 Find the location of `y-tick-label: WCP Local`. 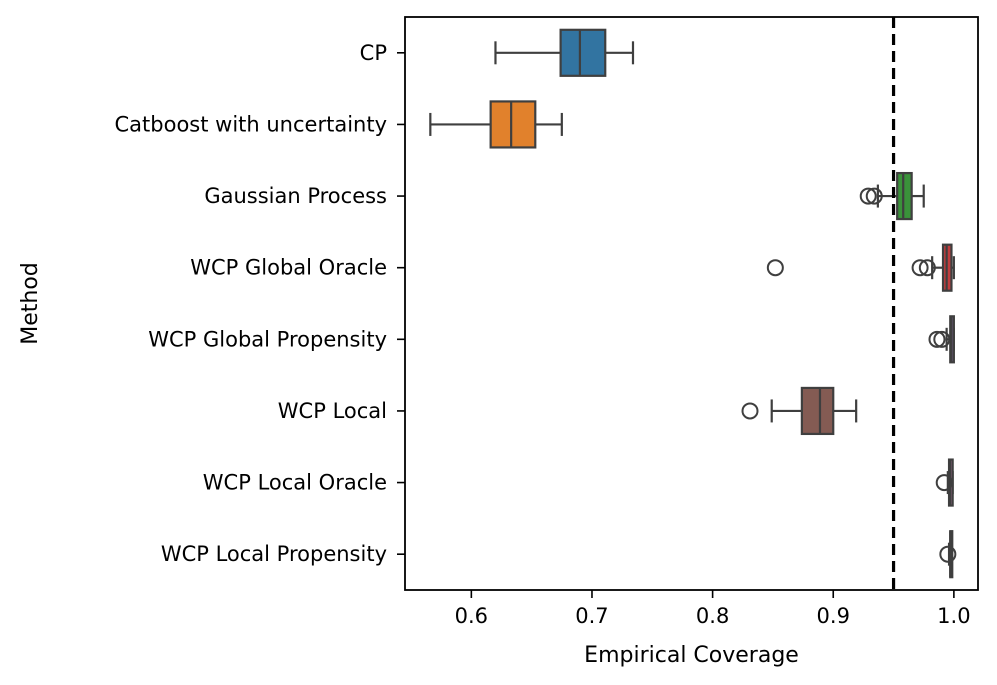

y-tick-label: WCP Local is located at coordinates (332, 411).